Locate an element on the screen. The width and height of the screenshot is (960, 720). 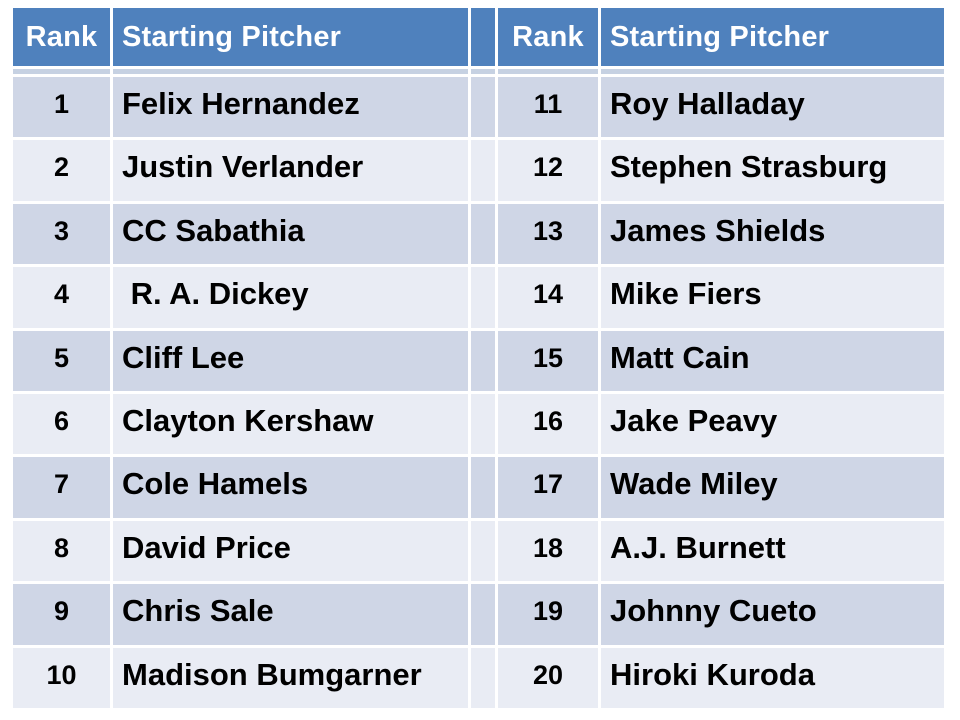
pitcher-name-cell: James Shields is located at coordinates (772, 234).